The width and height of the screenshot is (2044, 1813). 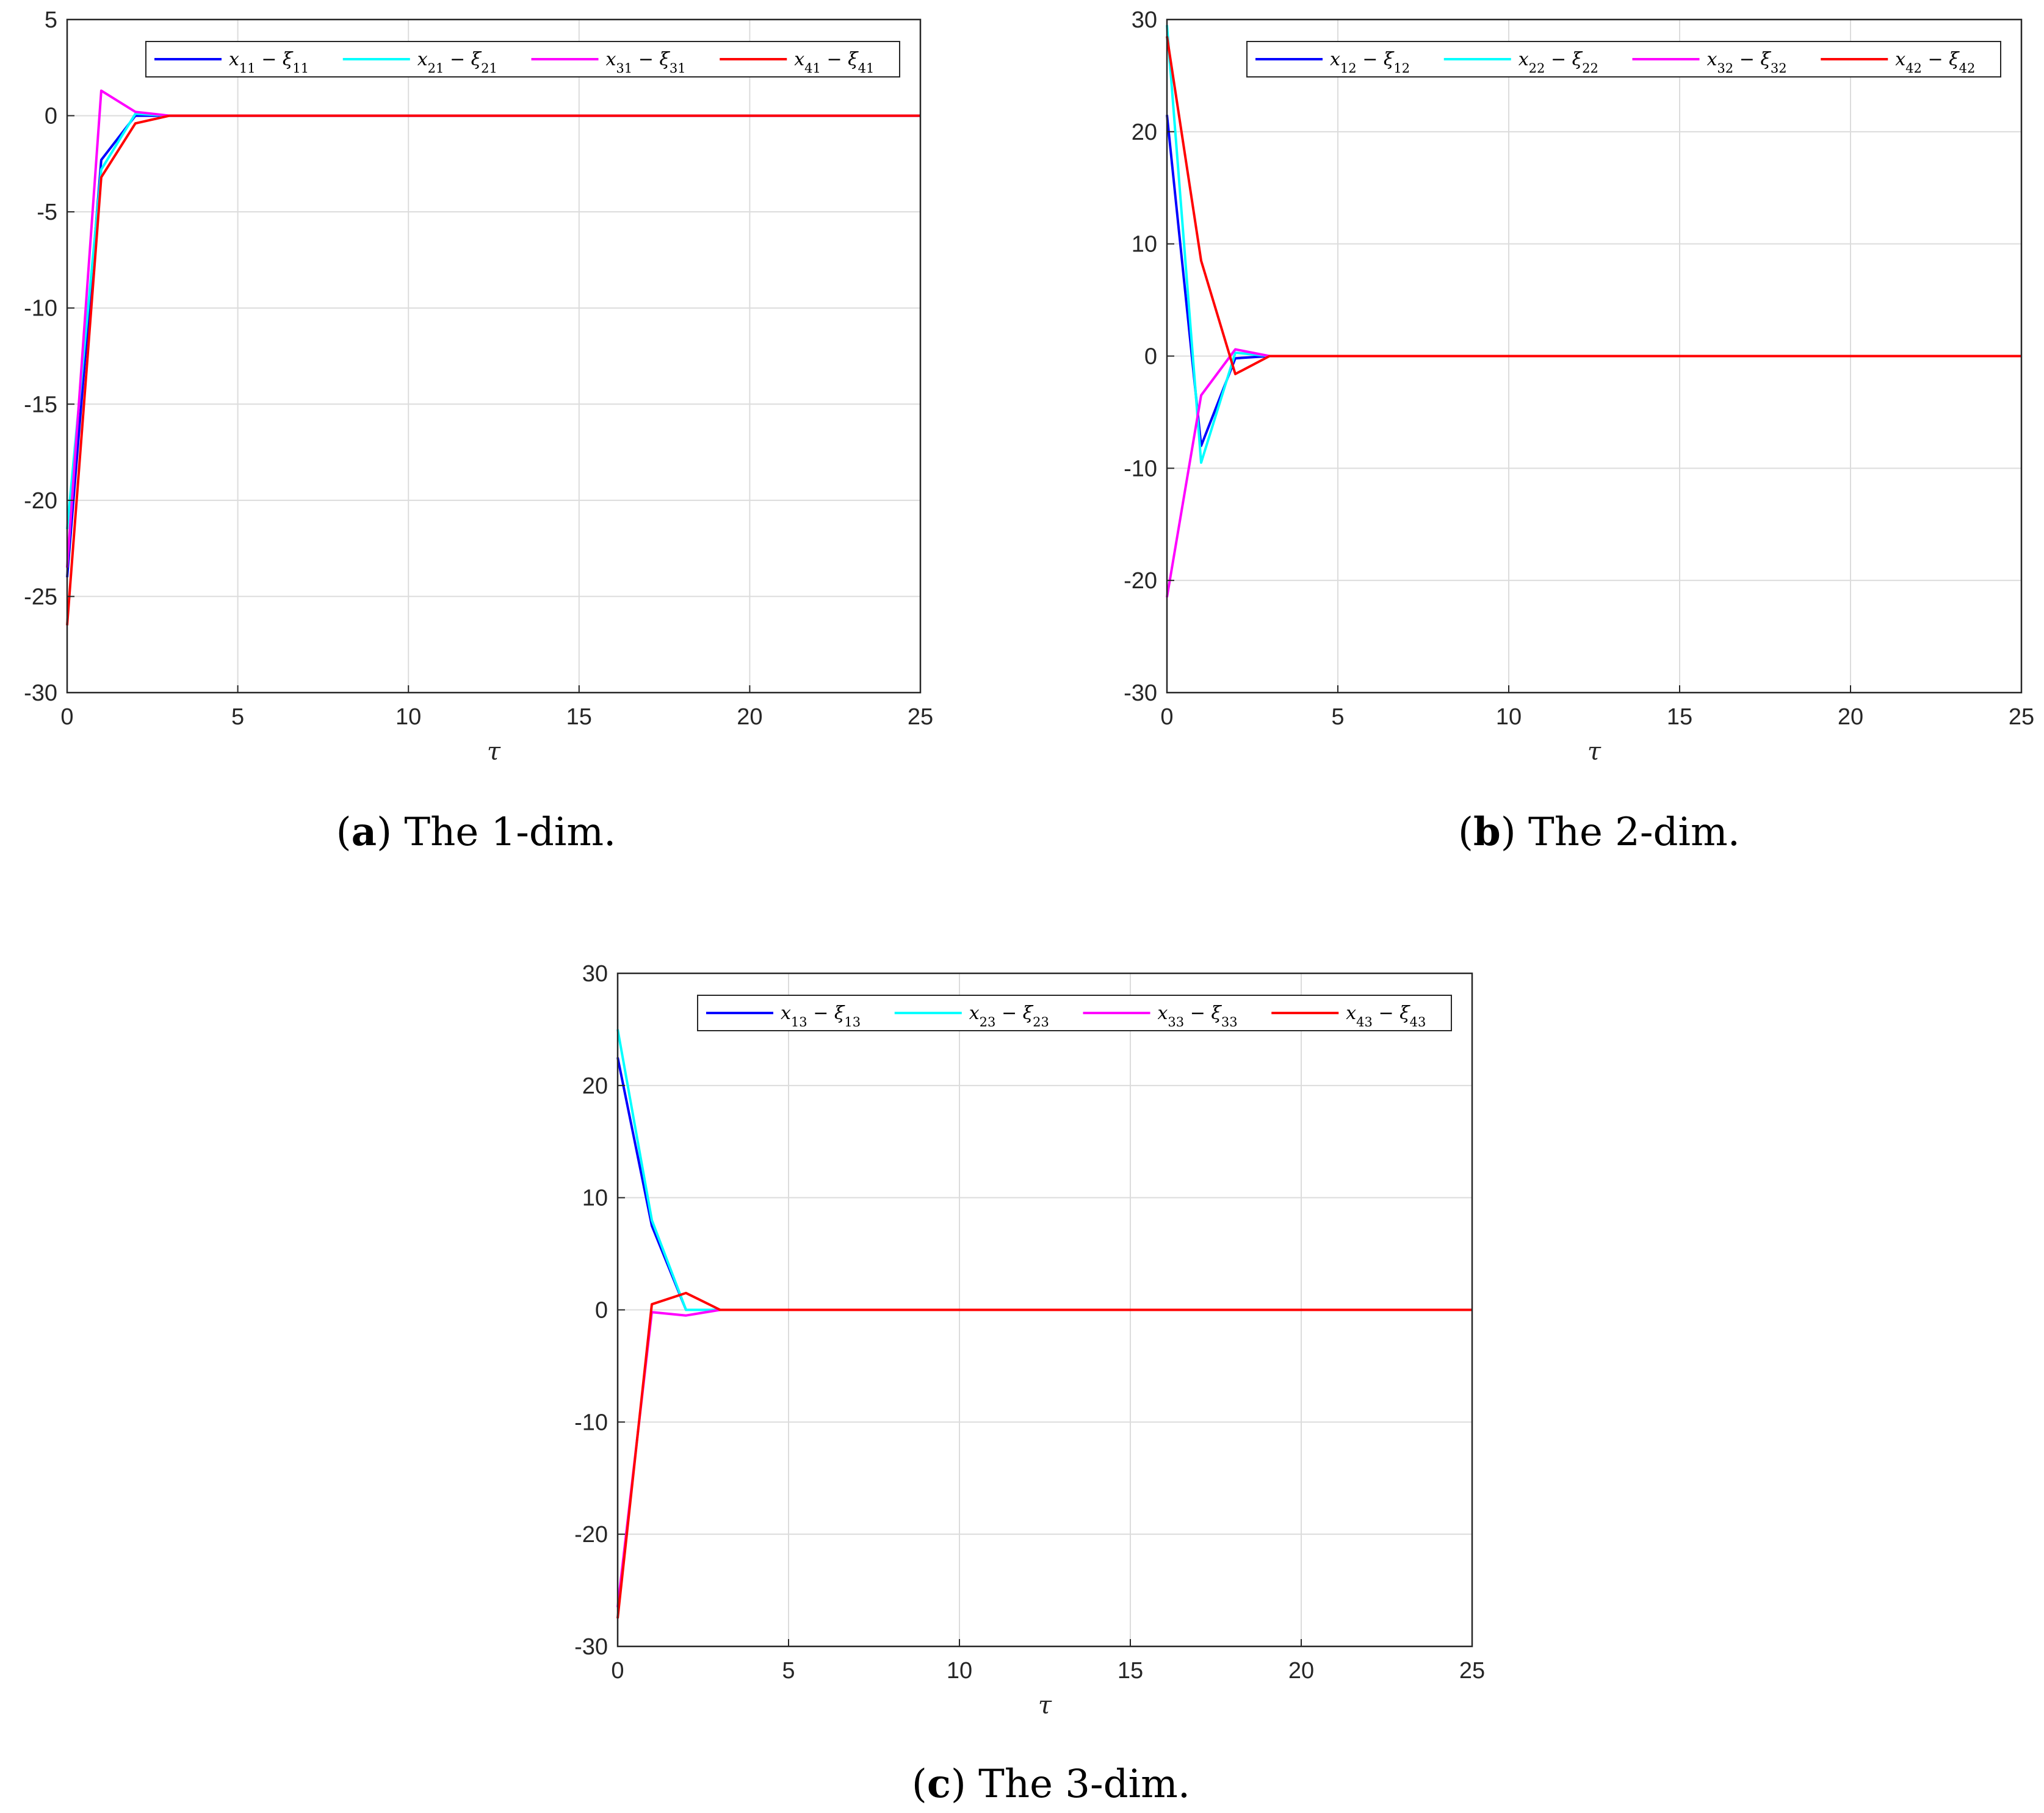 I want to click on legend-entry: x12 − ξ12, so click(x=1370, y=62).